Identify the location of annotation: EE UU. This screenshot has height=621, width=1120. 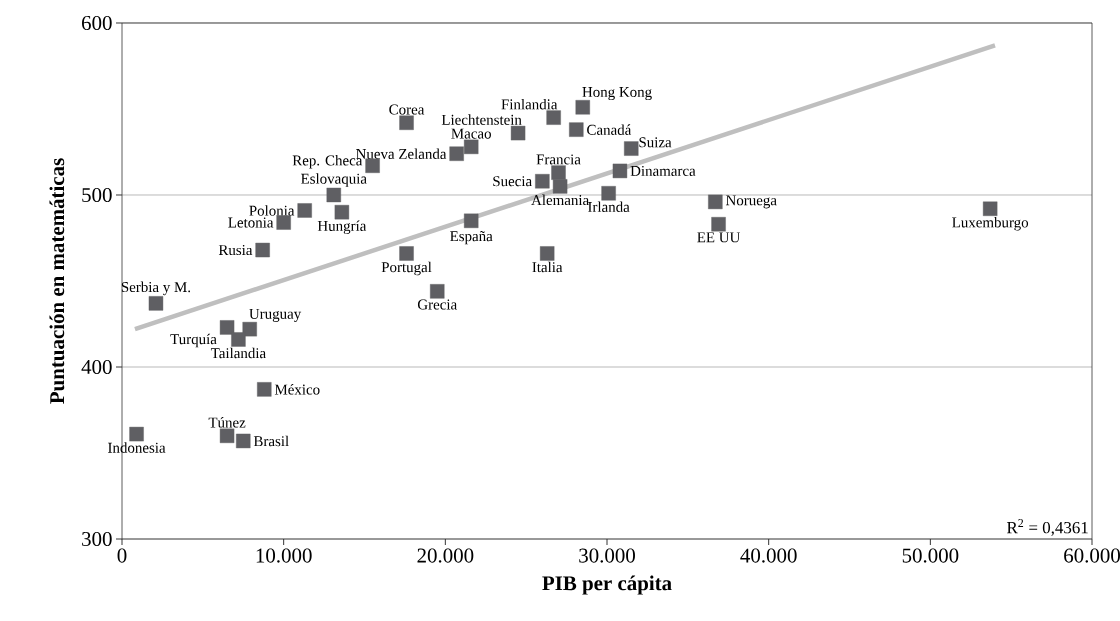
(719, 237).